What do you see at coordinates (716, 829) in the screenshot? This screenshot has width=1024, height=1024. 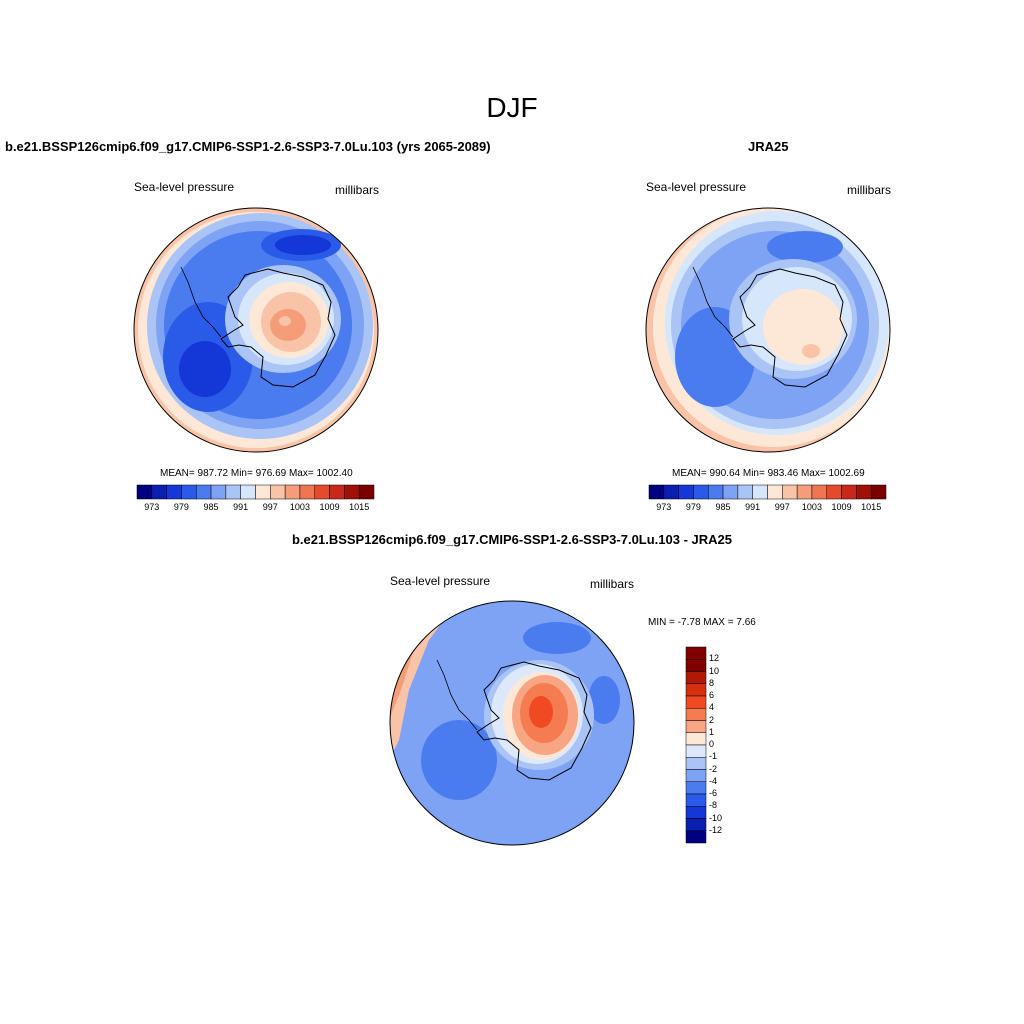 I see `colorbar-tick-label: -12` at bounding box center [716, 829].